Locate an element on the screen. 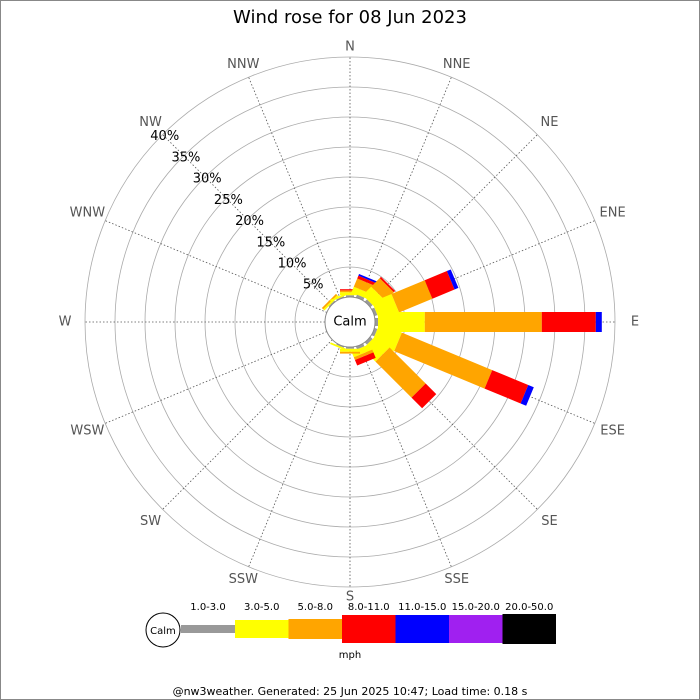 Image resolution: width=700 pixels, height=700 pixels. legend-label: 1.0-3.0 is located at coordinates (207, 607).